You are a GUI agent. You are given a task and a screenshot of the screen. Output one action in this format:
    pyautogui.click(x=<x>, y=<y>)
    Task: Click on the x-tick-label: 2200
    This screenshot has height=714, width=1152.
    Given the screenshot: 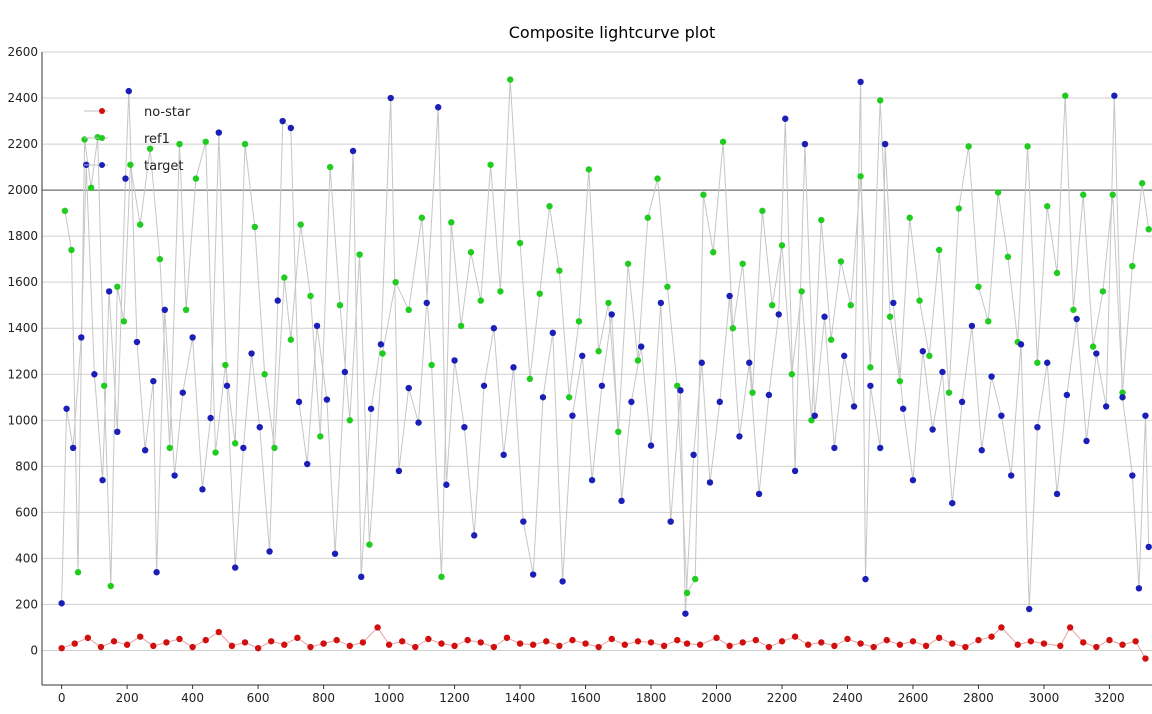 What is the action you would take?
    pyautogui.click(x=782, y=698)
    